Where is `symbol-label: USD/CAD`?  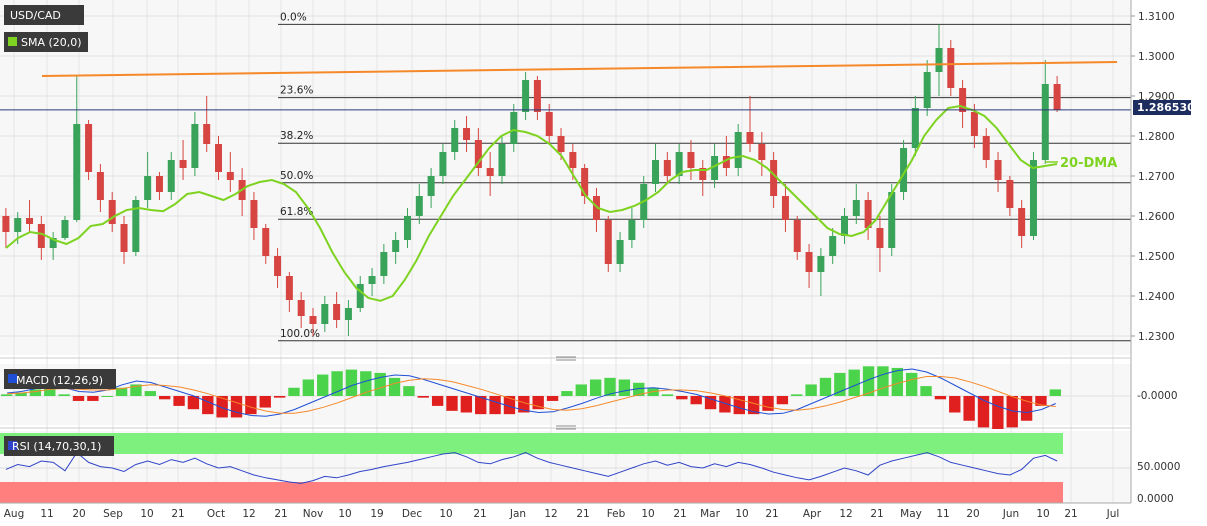
symbol-label: USD/CAD is located at coordinates (35, 15).